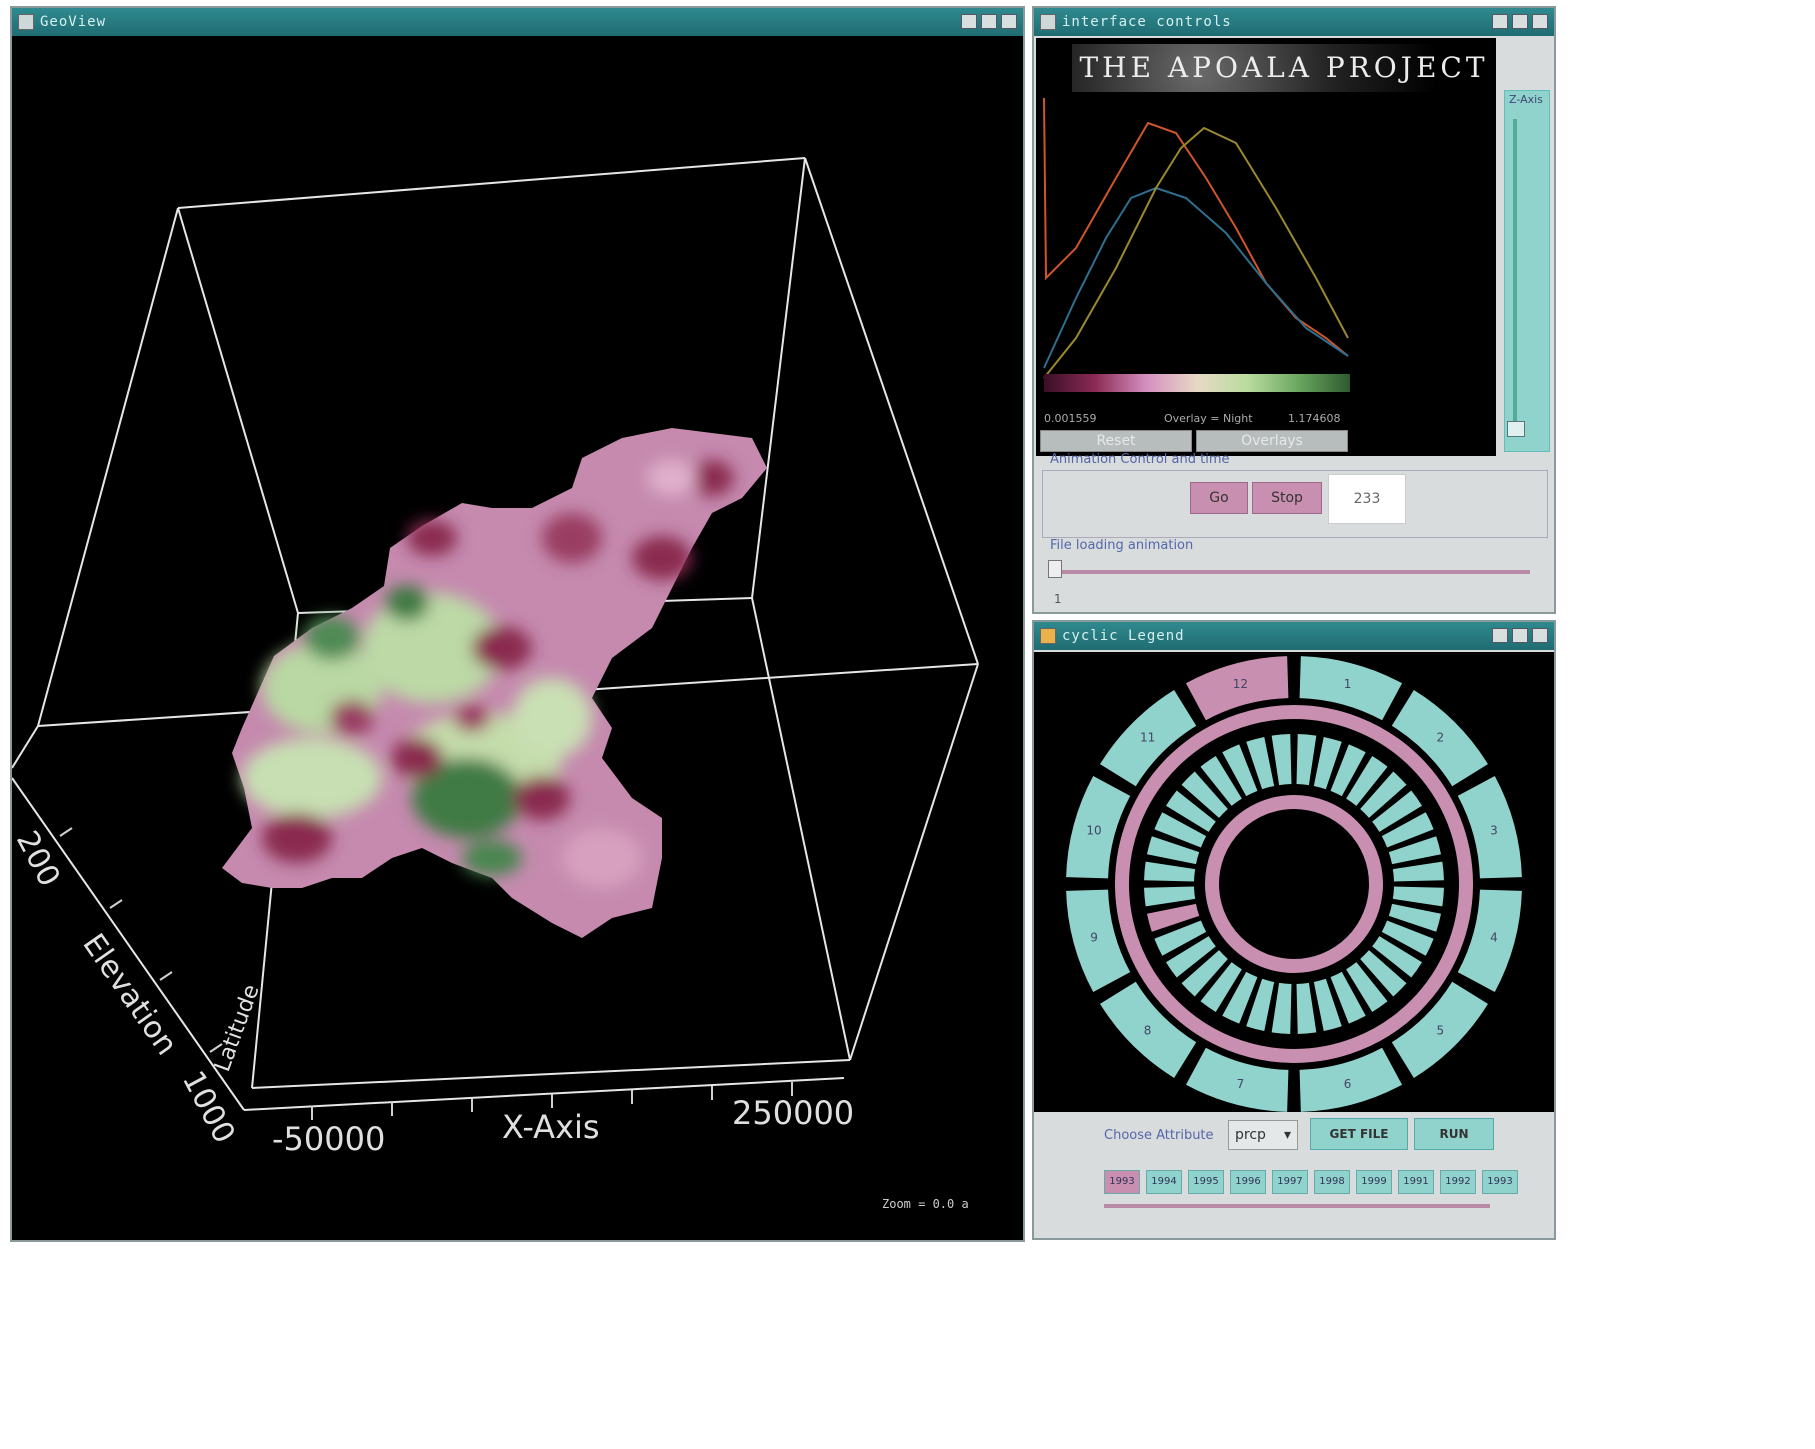 The width and height of the screenshot is (1815, 1449). I want to click on time-field: 233, so click(1367, 499).